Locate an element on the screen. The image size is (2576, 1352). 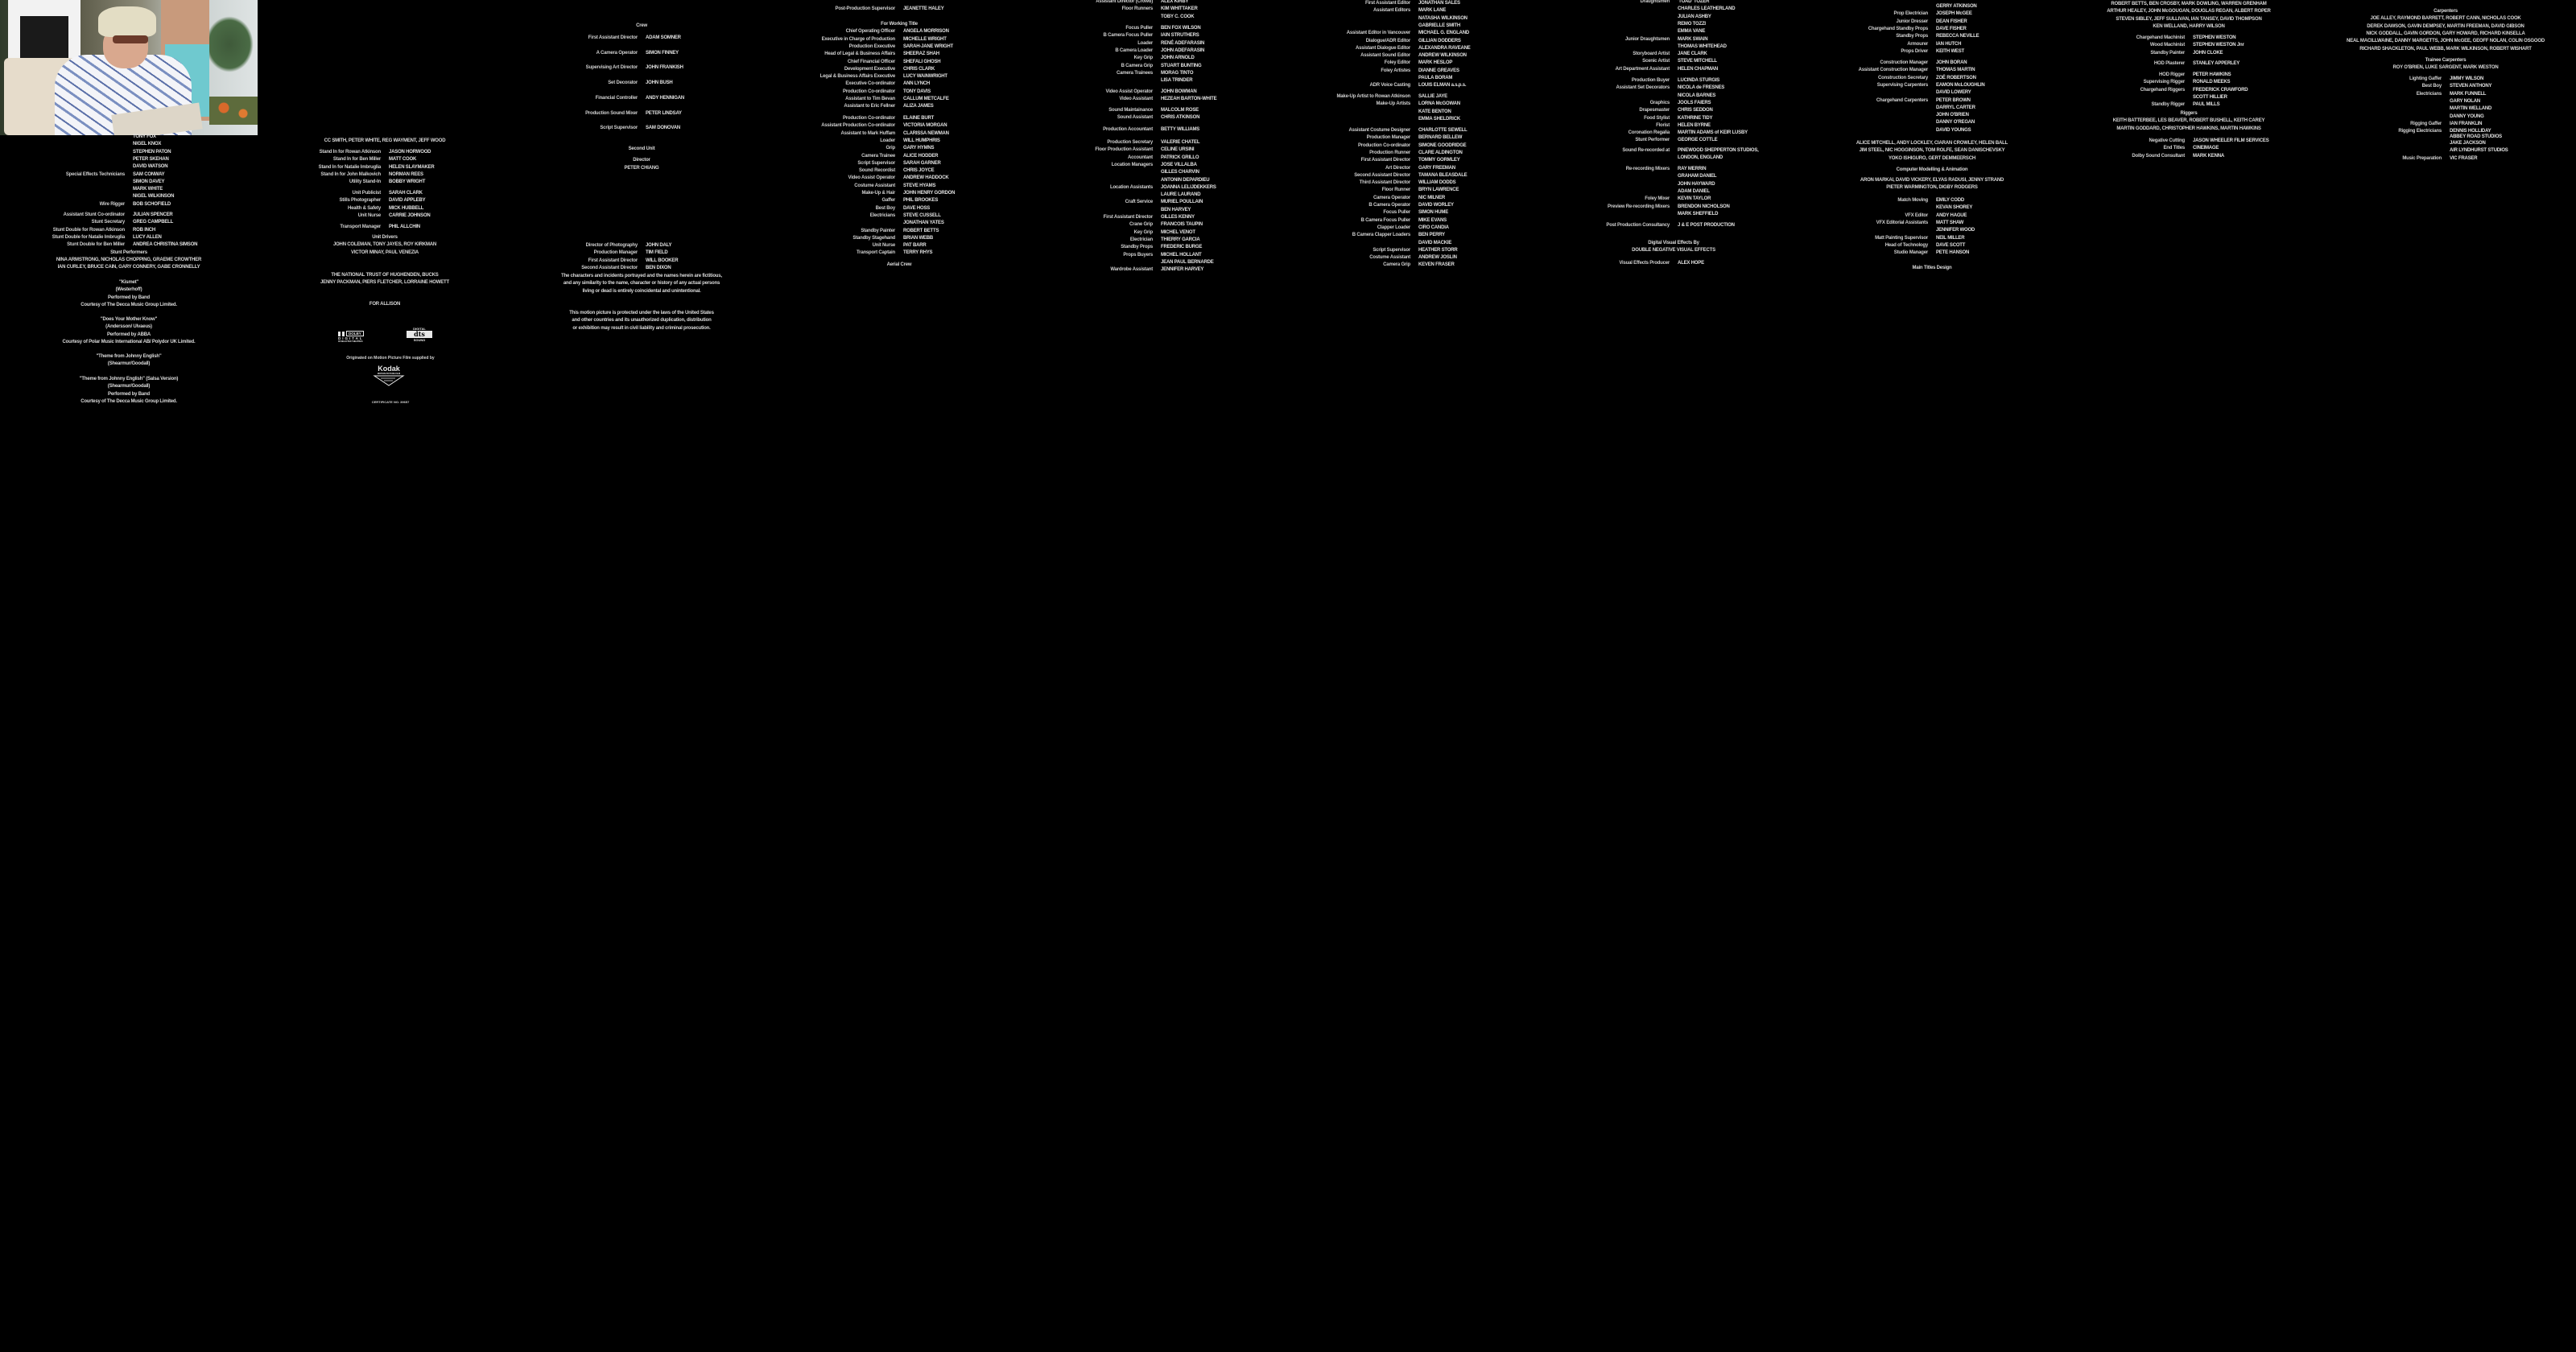
credit-role: Second Assistant Director is located at coordinates (609, 267).